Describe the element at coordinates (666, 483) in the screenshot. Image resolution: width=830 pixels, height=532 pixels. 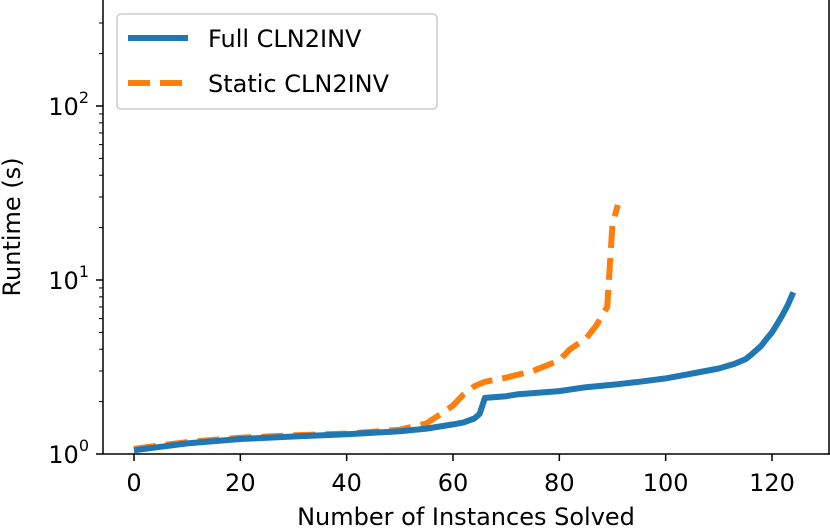
I see `x-tick-label: 100` at that location.